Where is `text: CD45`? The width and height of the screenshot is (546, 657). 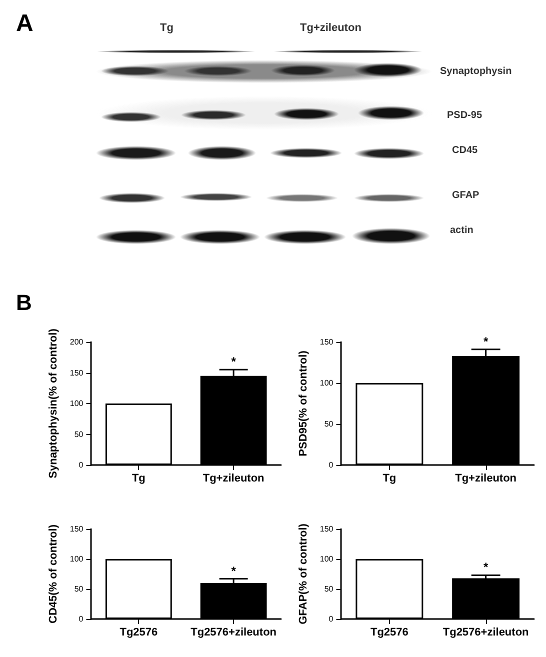 text: CD45 is located at coordinates (465, 150).